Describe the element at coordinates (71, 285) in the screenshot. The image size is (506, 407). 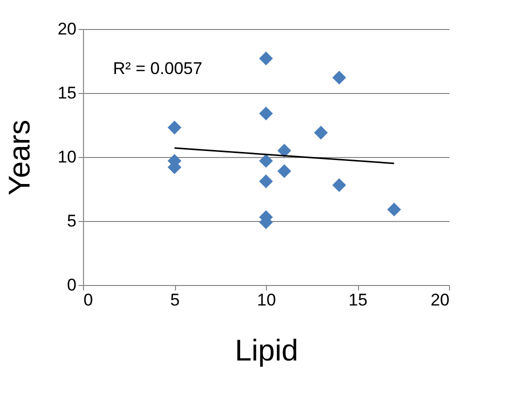
I see `y-tick-label: 0` at that location.